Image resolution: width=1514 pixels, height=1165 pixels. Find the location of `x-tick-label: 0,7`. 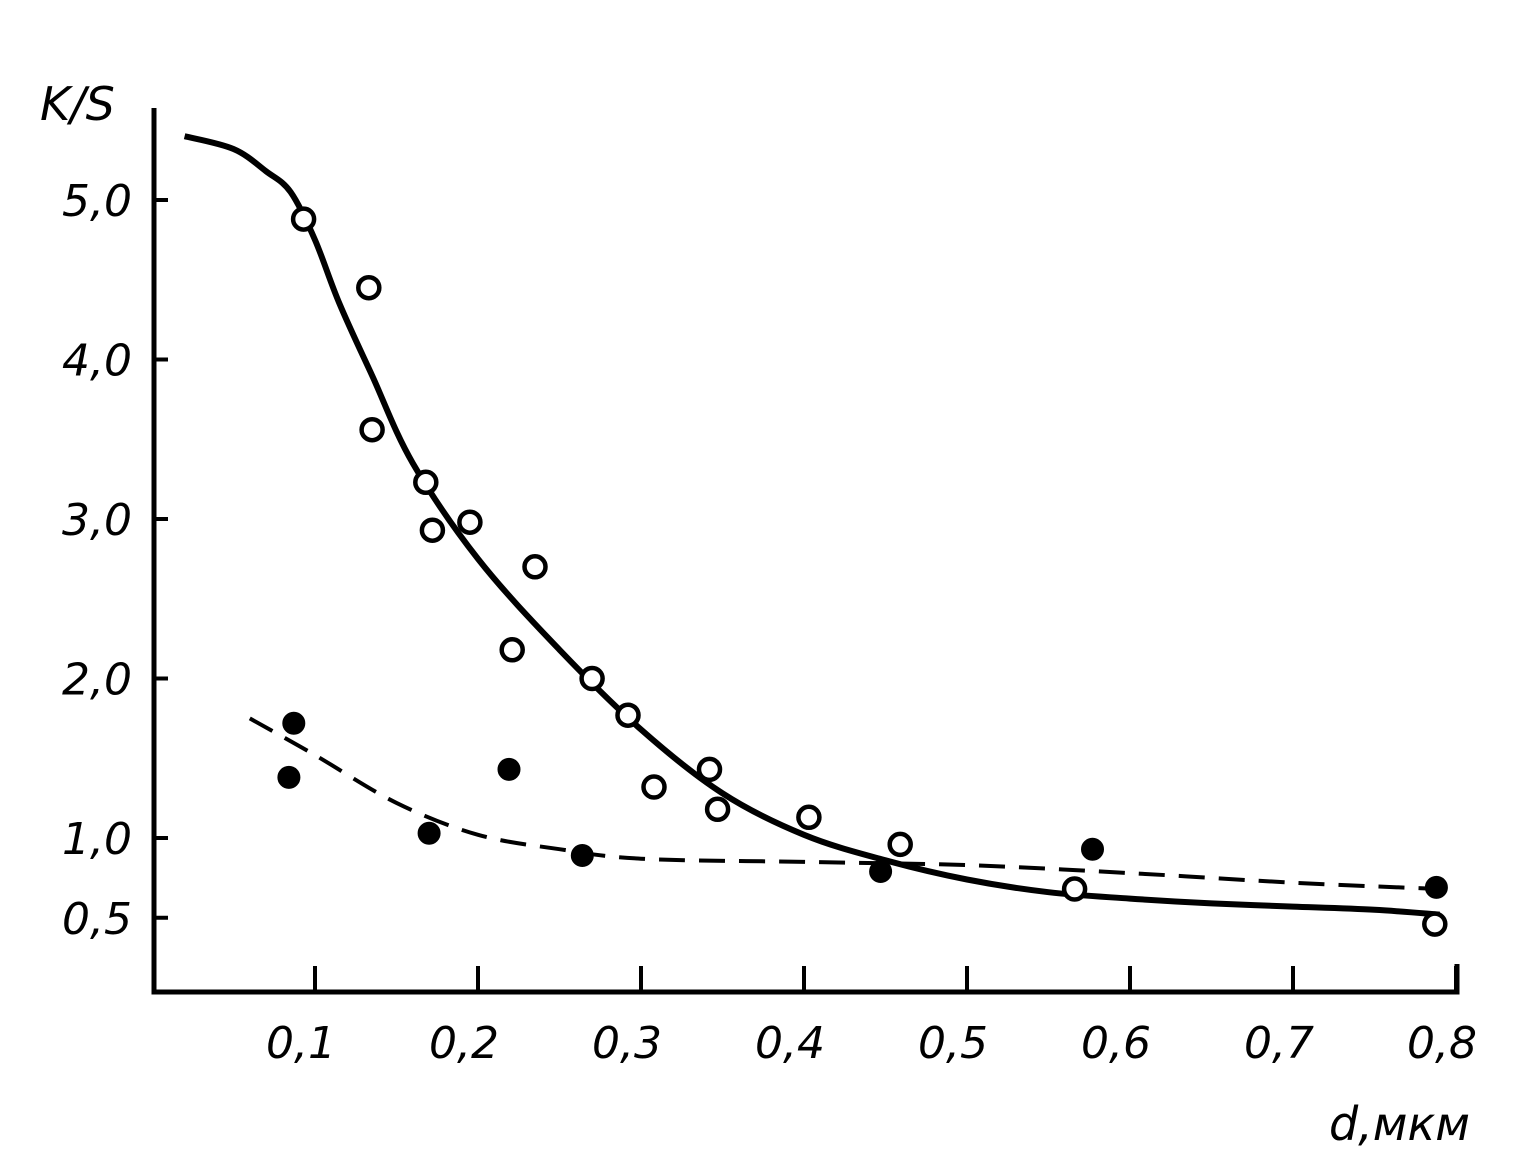

x-tick-label: 0,7 is located at coordinates (1279, 1043).